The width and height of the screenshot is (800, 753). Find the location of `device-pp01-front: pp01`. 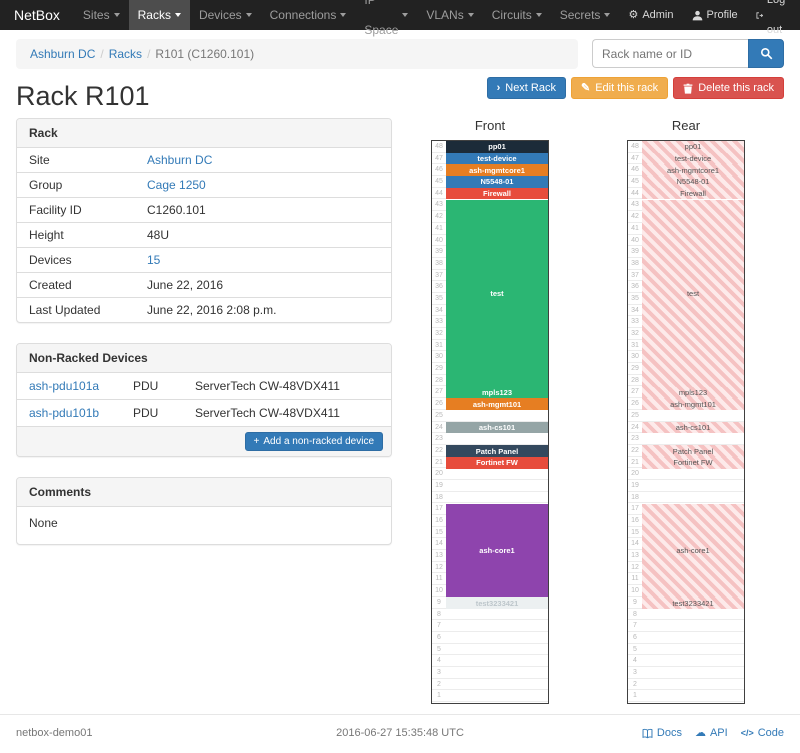

device-pp01-front: pp01 is located at coordinates (497, 147).